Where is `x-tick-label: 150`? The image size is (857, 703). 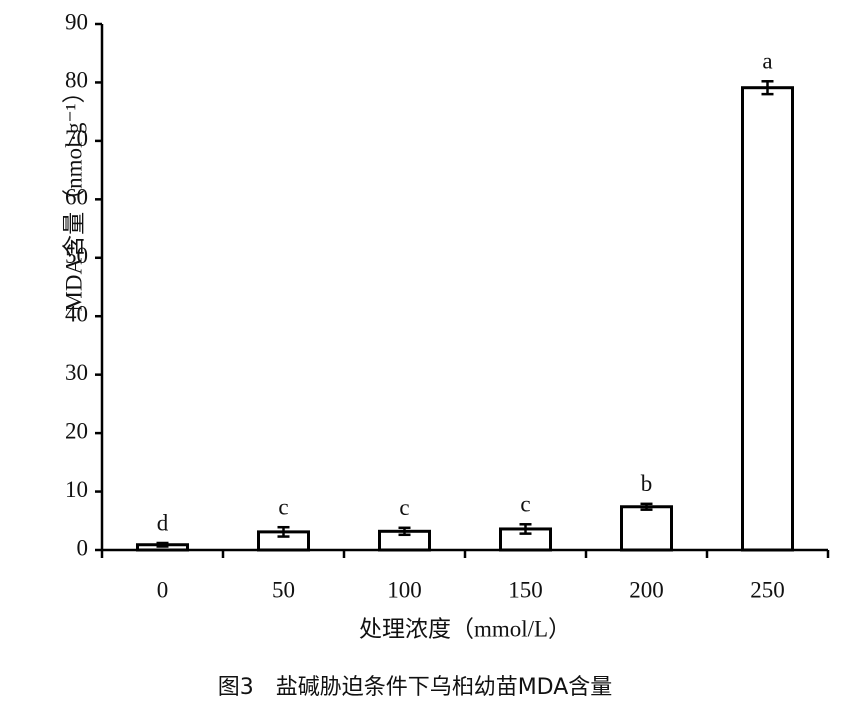 x-tick-label: 150 is located at coordinates (525, 589).